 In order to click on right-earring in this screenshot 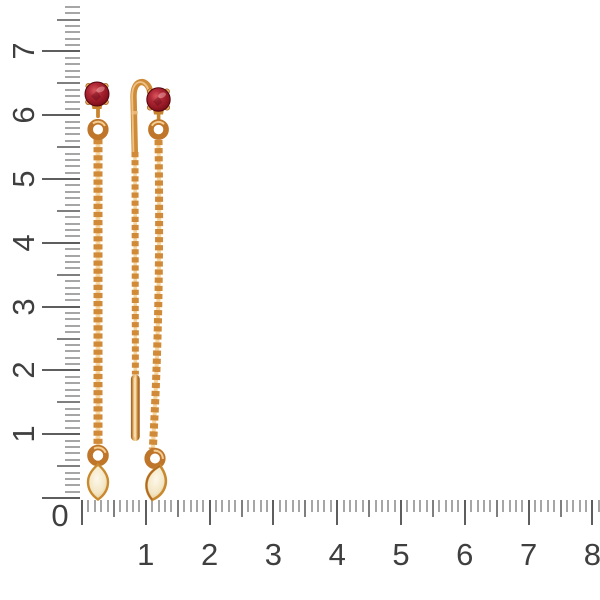, I will do `click(150, 290)`.